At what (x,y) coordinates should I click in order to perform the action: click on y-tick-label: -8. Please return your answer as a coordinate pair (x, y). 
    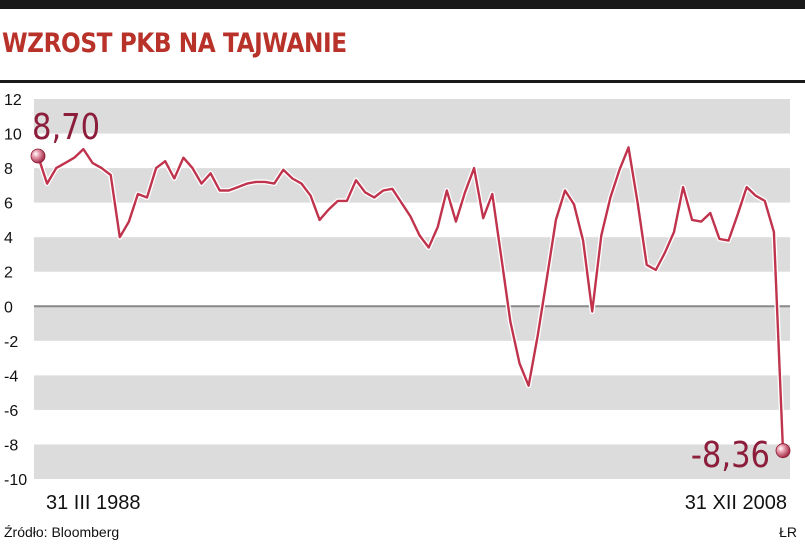
    Looking at the image, I should click on (11, 445).